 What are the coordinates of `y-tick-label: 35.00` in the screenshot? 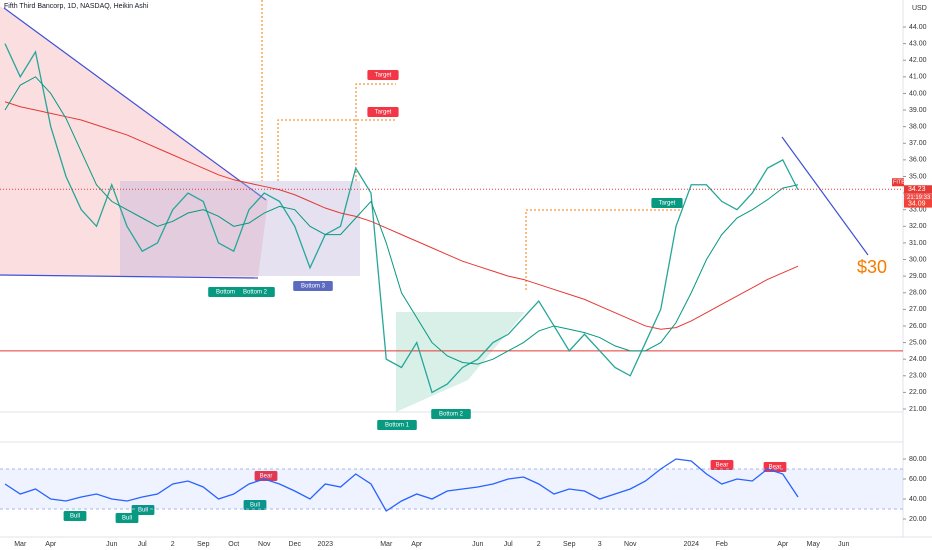 It's located at (918, 176).